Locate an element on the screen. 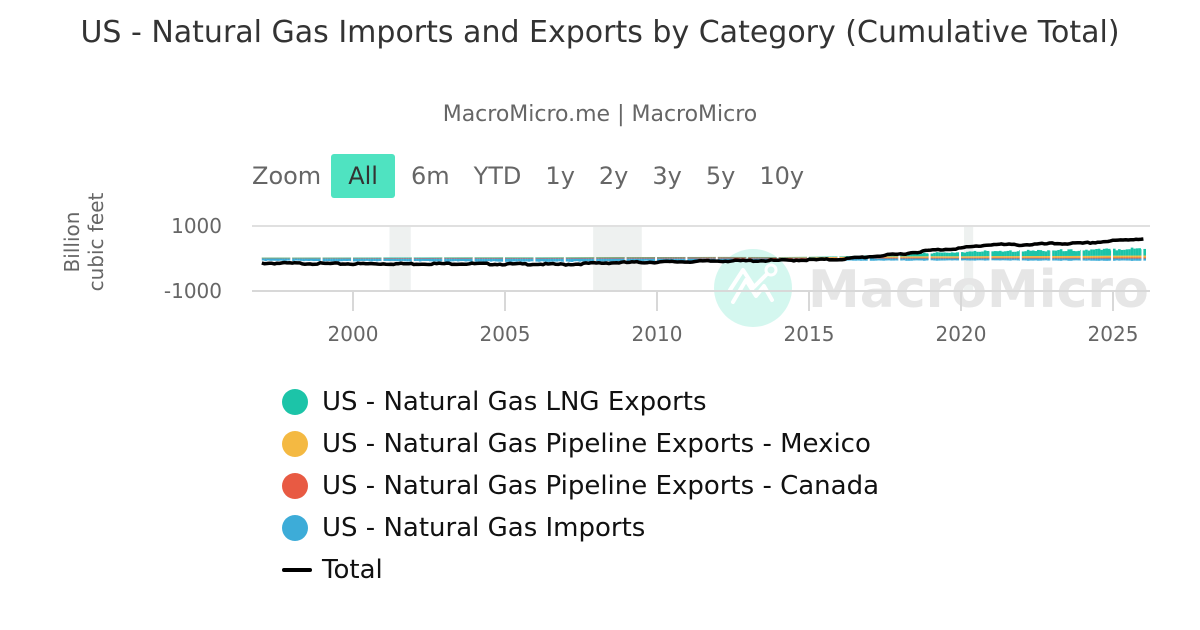 The height and width of the screenshot is (630, 1200). watermark-logo is located at coordinates (753, 288).